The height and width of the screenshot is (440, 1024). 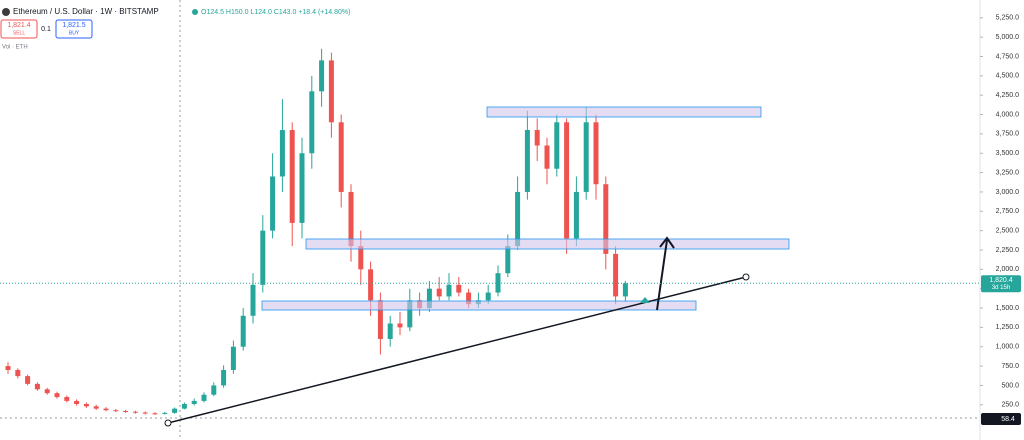 I want to click on y-tick-label: 3,750.0, so click(x=1007, y=134).